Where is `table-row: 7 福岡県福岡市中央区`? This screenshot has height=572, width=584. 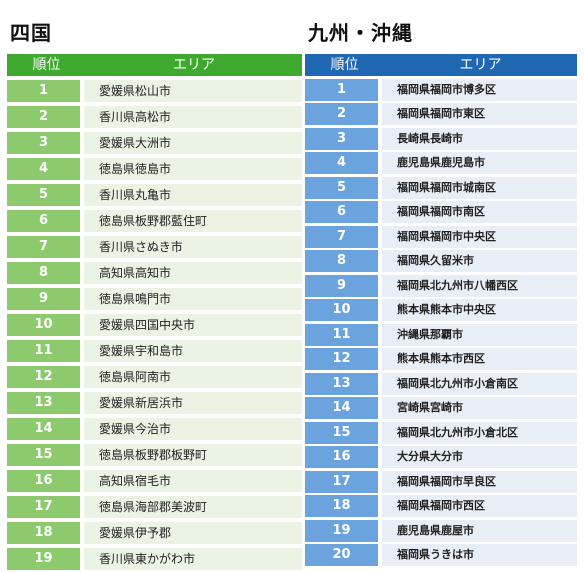 table-row: 7 福岡県福岡市中央区 is located at coordinates (441, 236).